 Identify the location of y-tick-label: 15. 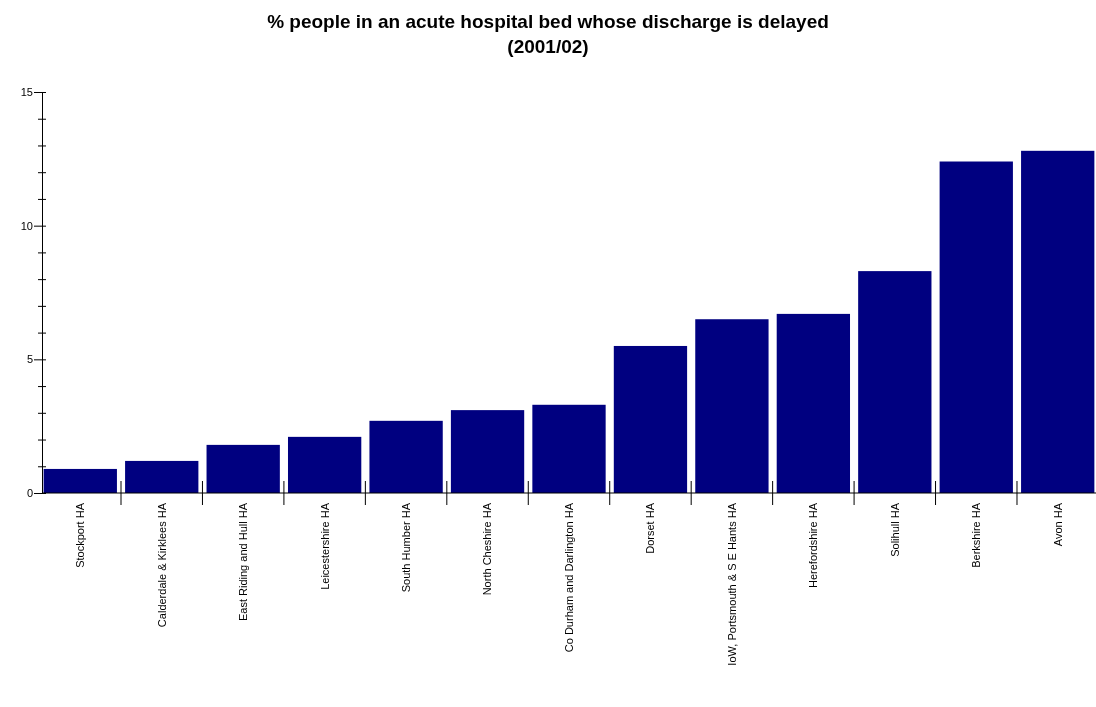
(26, 92).